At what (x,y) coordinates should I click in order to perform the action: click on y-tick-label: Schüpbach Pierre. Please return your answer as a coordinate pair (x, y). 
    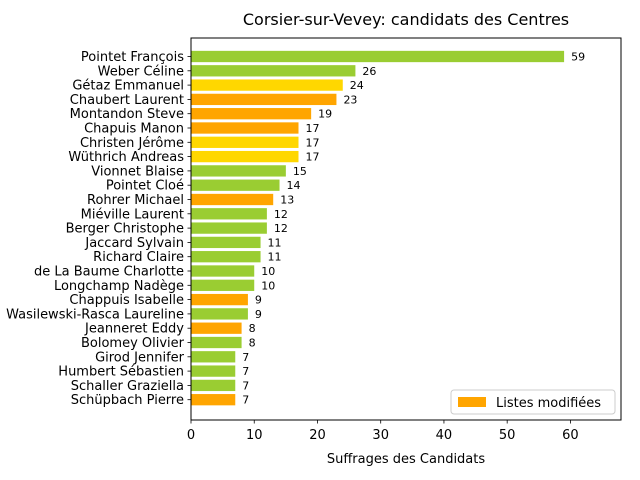
    Looking at the image, I should click on (127, 400).